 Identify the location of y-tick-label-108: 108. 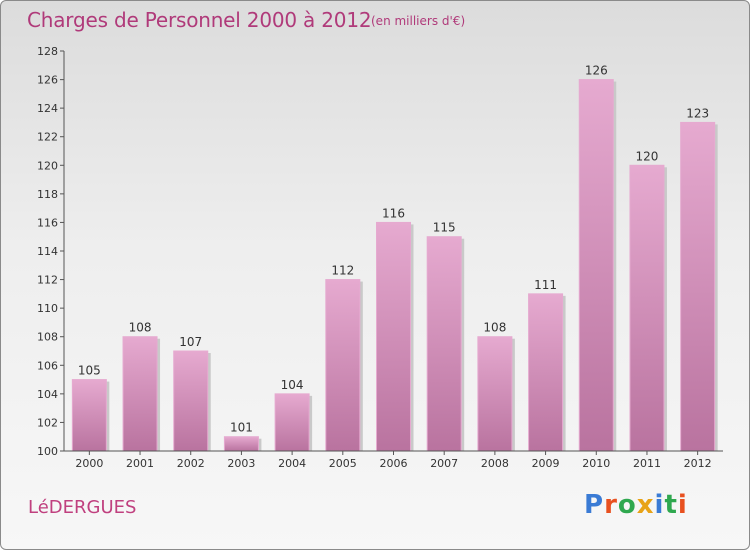
(47, 337).